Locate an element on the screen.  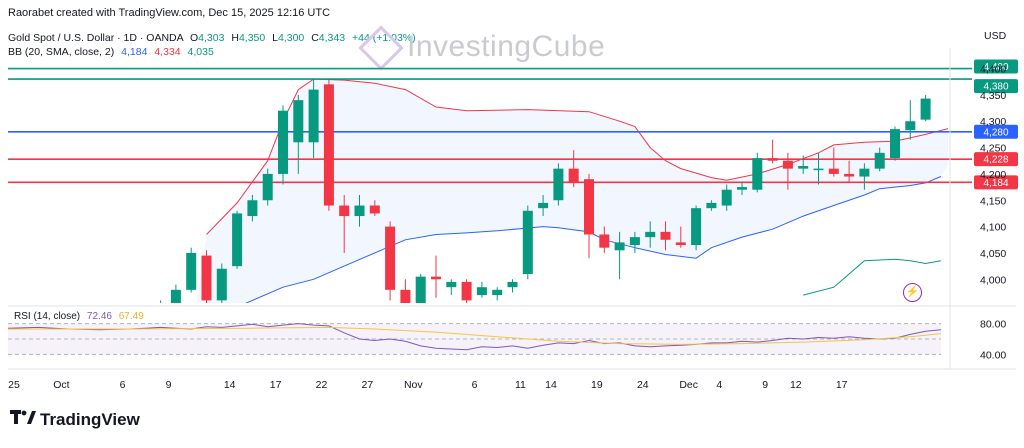
bb-lower-line is located at coordinates (872, 277).